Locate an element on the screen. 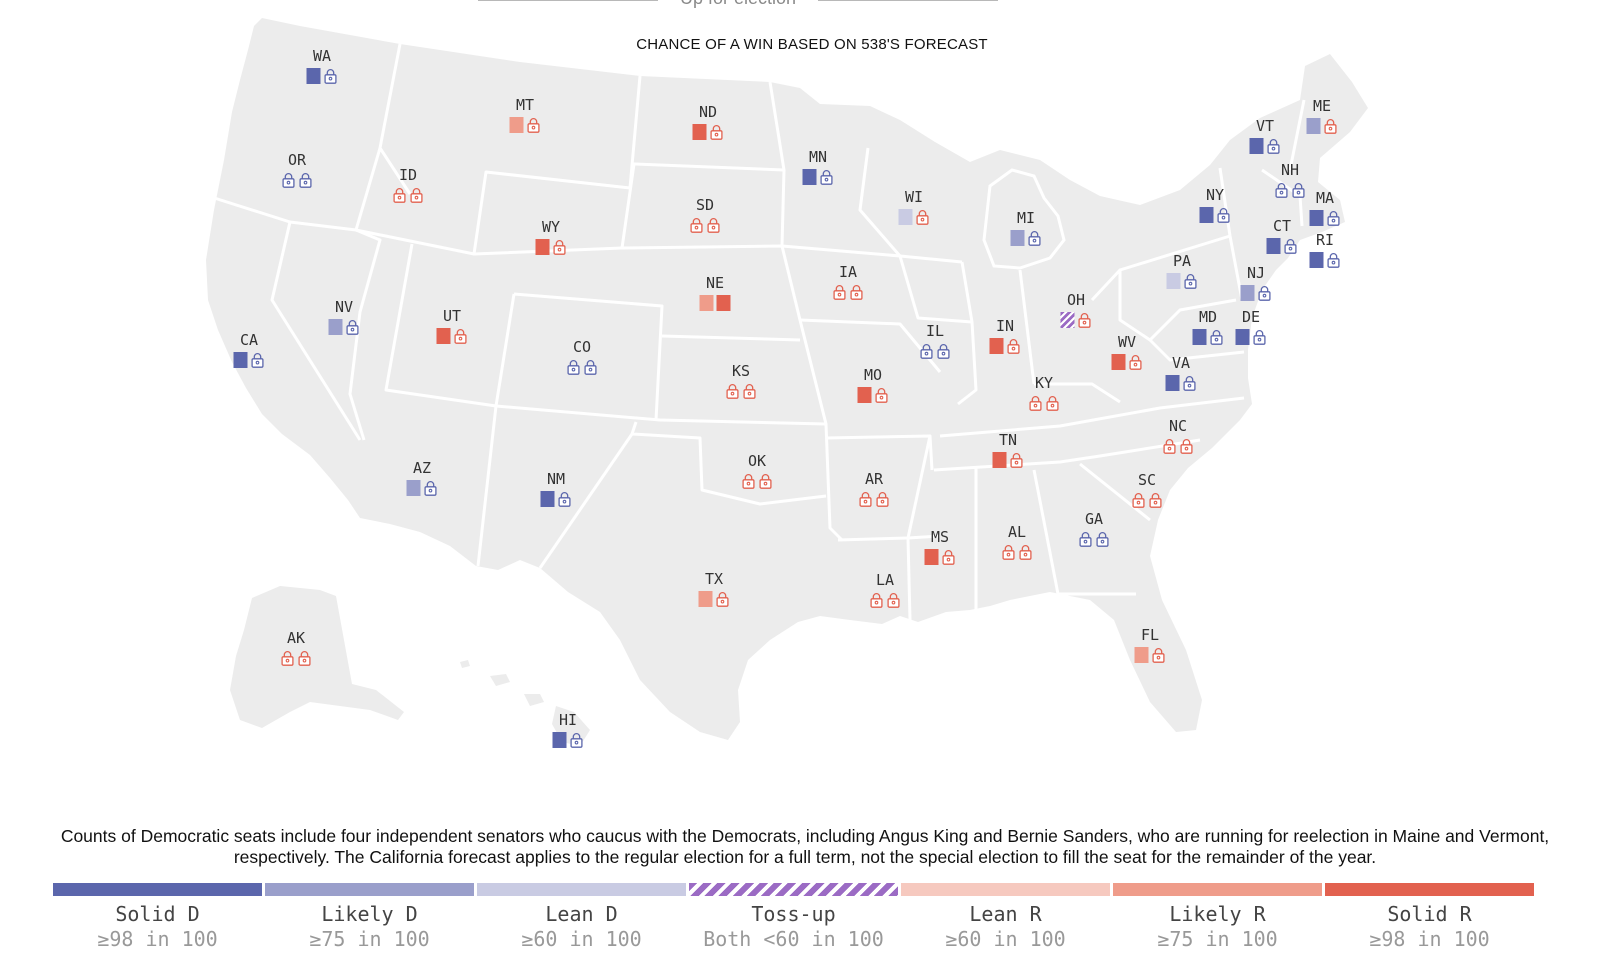 Image resolution: width=1600 pixels, height=957 pixels. state-nd: ND is located at coordinates (708, 124).